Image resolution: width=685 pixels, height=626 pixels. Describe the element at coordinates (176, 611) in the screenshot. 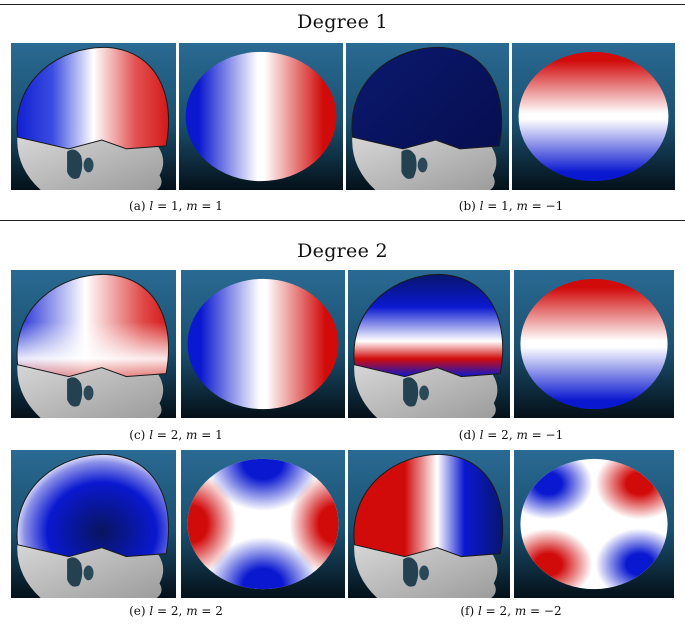

I see `caption-e: (e) l = 2, m = 2` at that location.